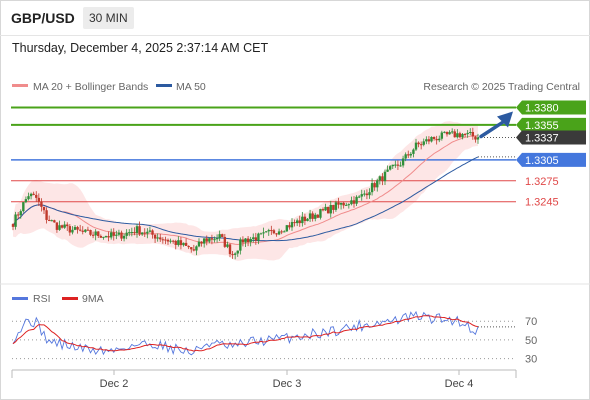  I want to click on timeframe-button: 30 MIN, so click(108, 18).